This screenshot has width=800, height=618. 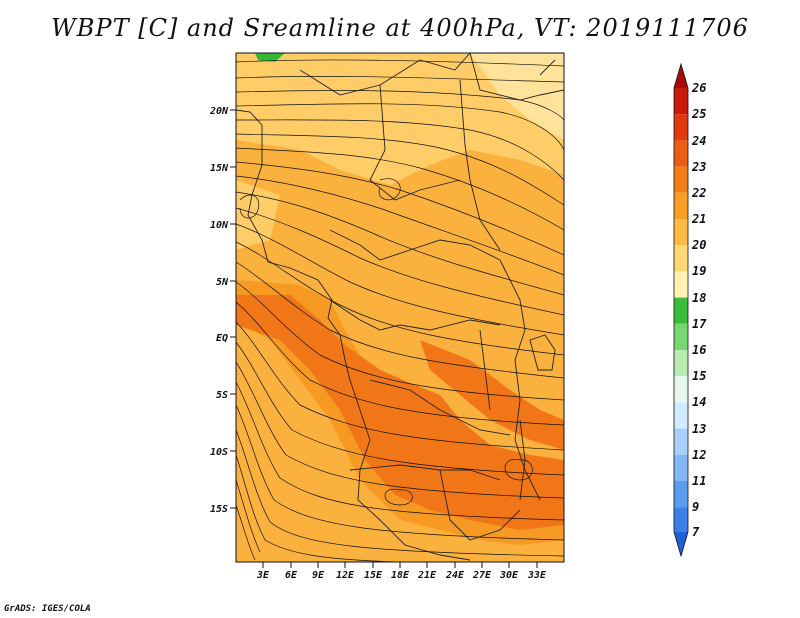 What do you see at coordinates (440, 407) in the screenshot?
I see `border-drc-south` at bounding box center [440, 407].